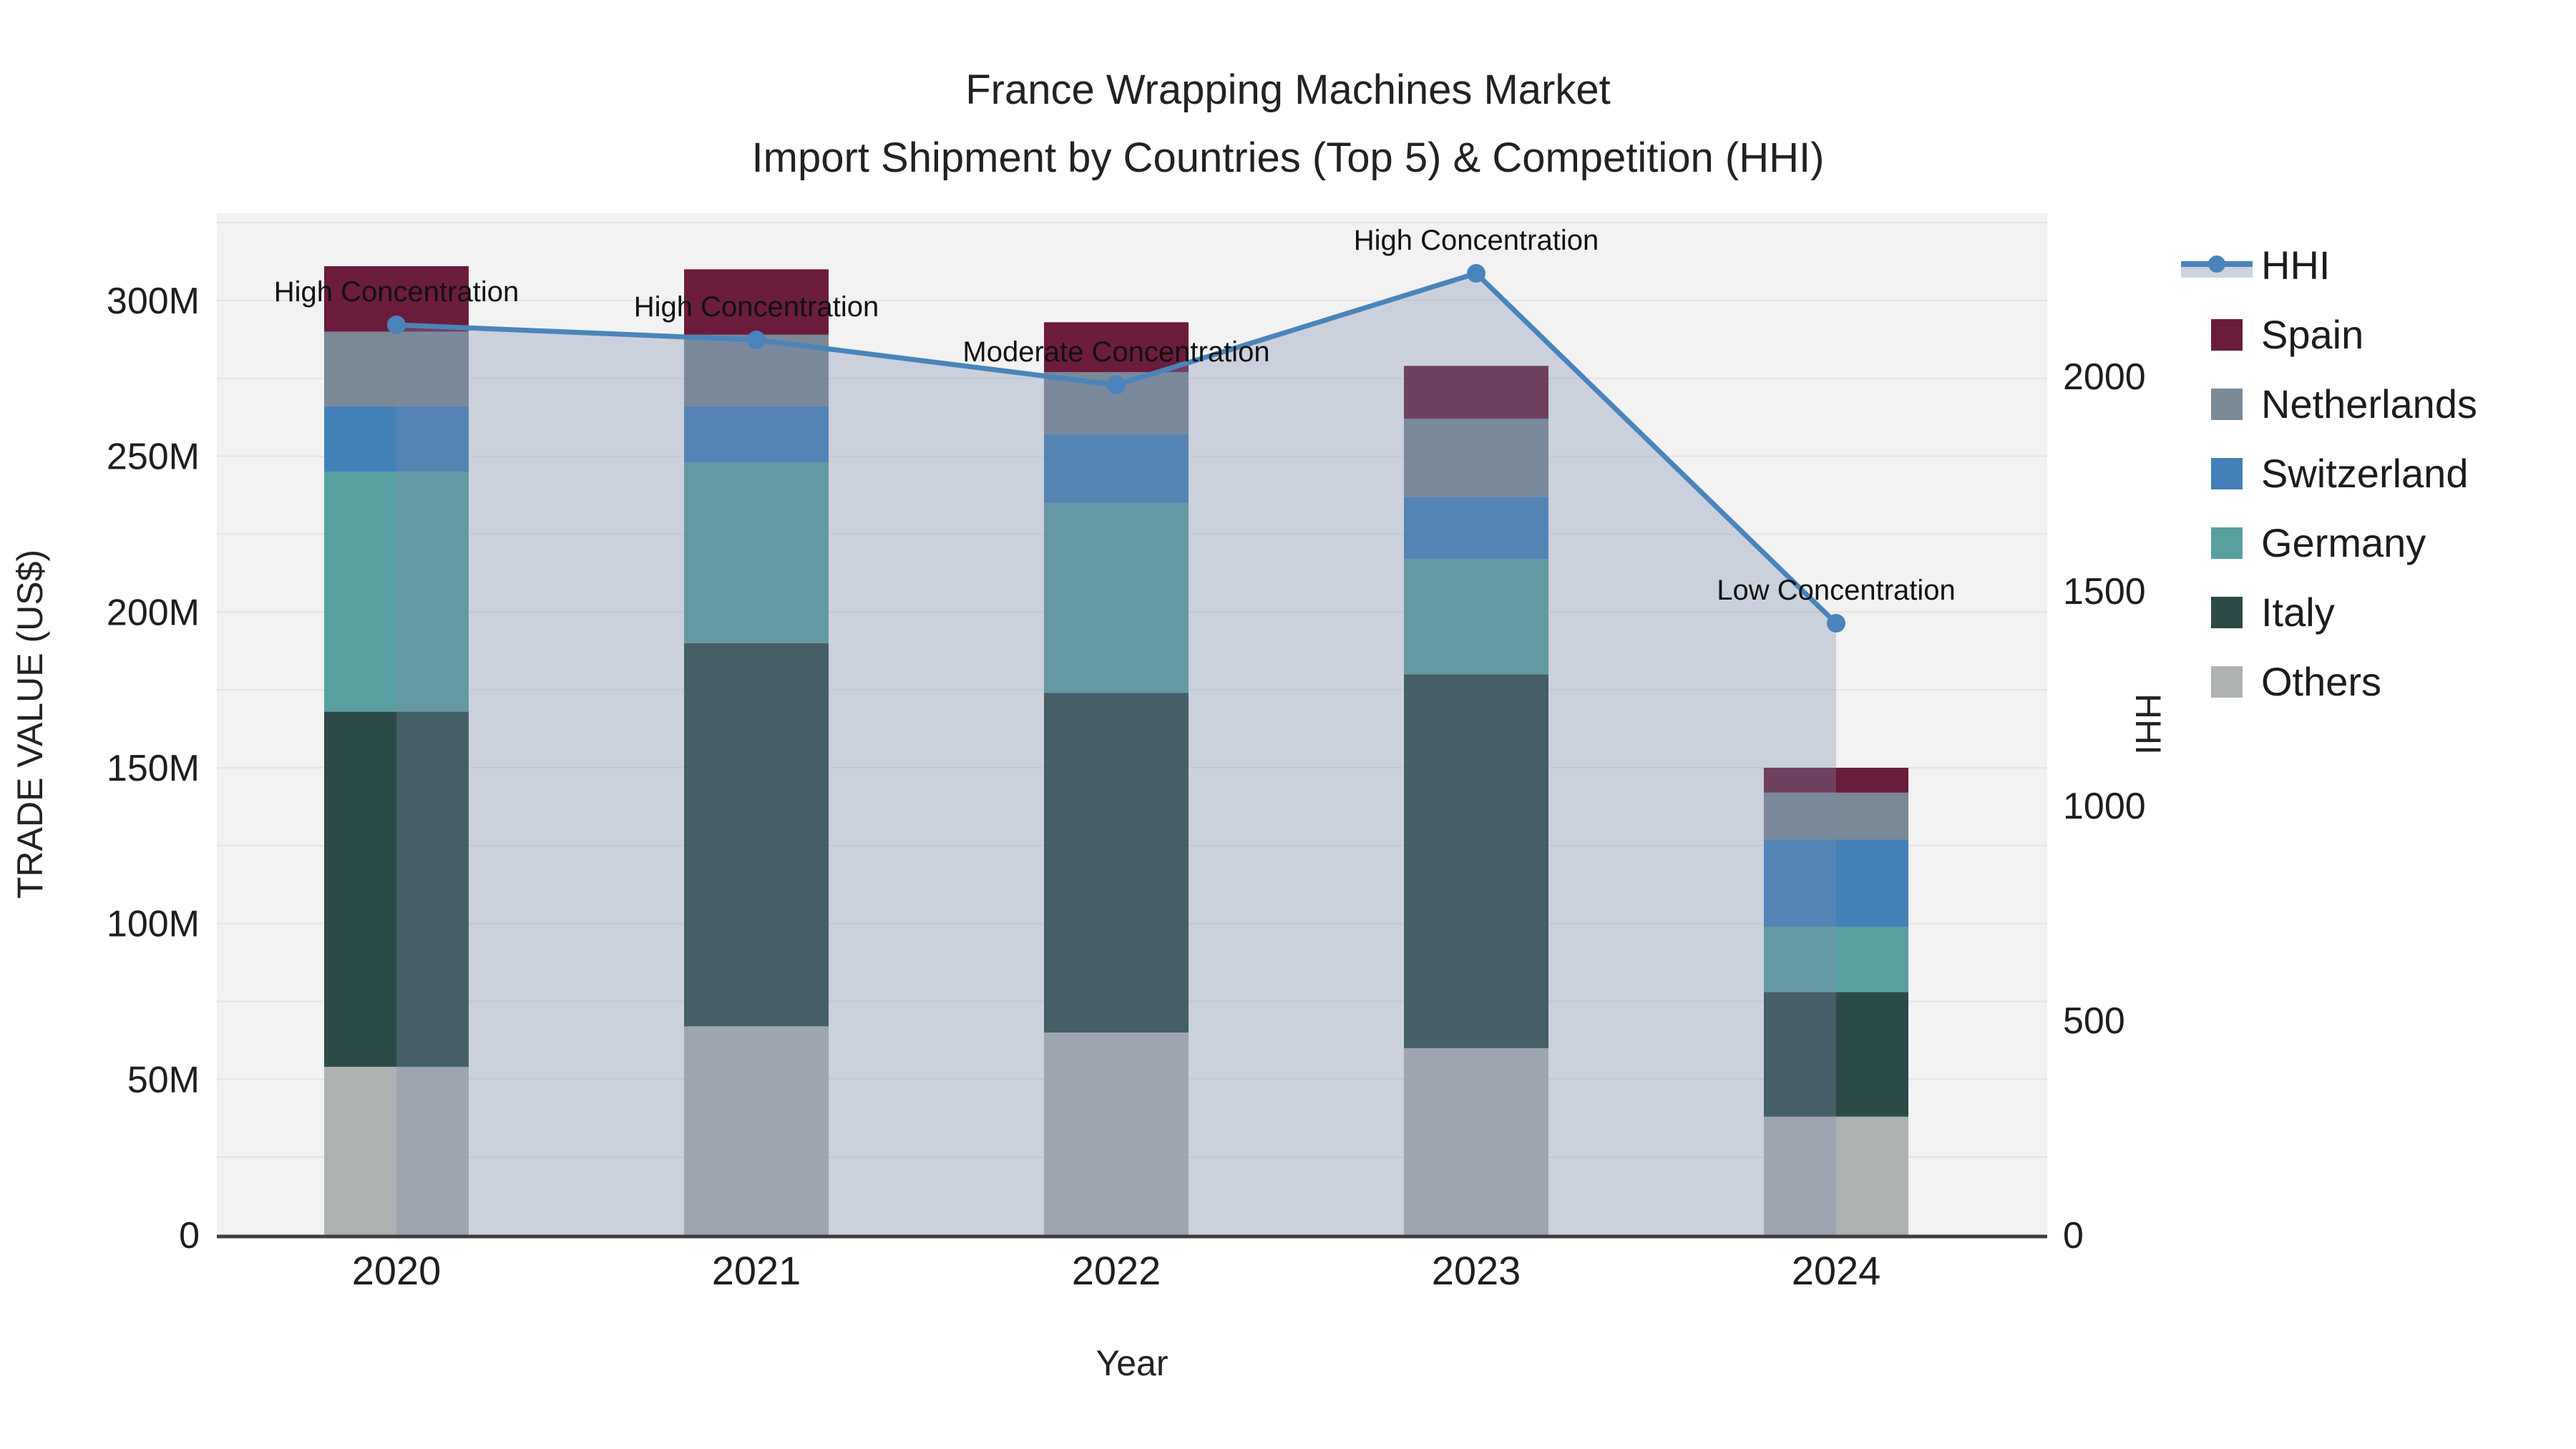  I want to click on legend-item-germany: Germany, so click(2344, 542).